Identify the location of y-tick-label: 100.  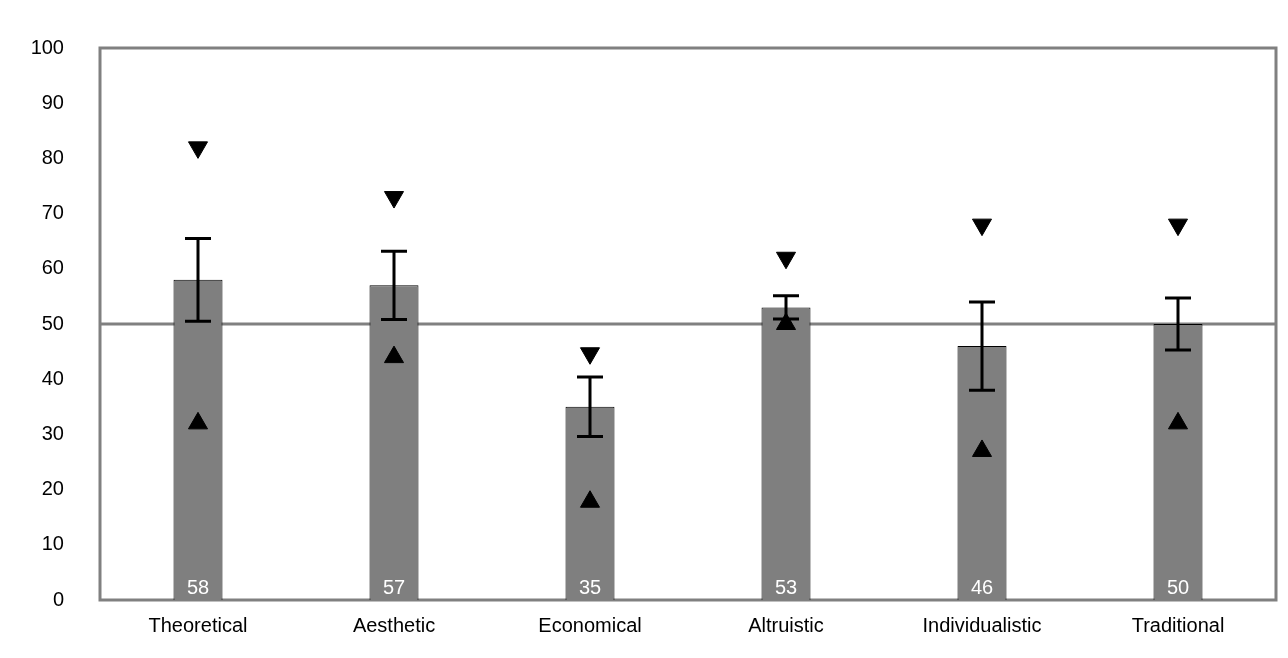
(47, 46).